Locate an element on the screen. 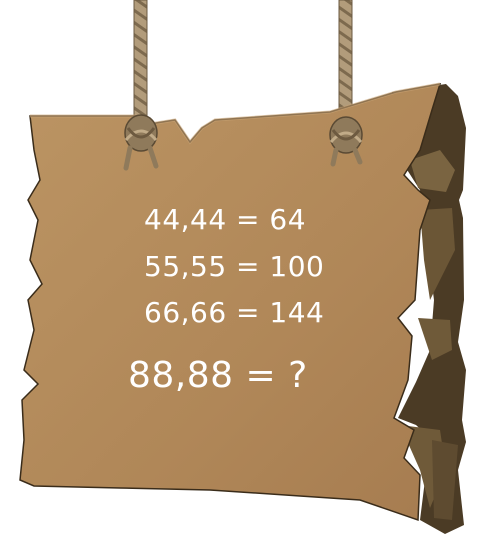 The height and width of the screenshot is (539, 482). question-equation: 88,88 = ? is located at coordinates (218, 375).